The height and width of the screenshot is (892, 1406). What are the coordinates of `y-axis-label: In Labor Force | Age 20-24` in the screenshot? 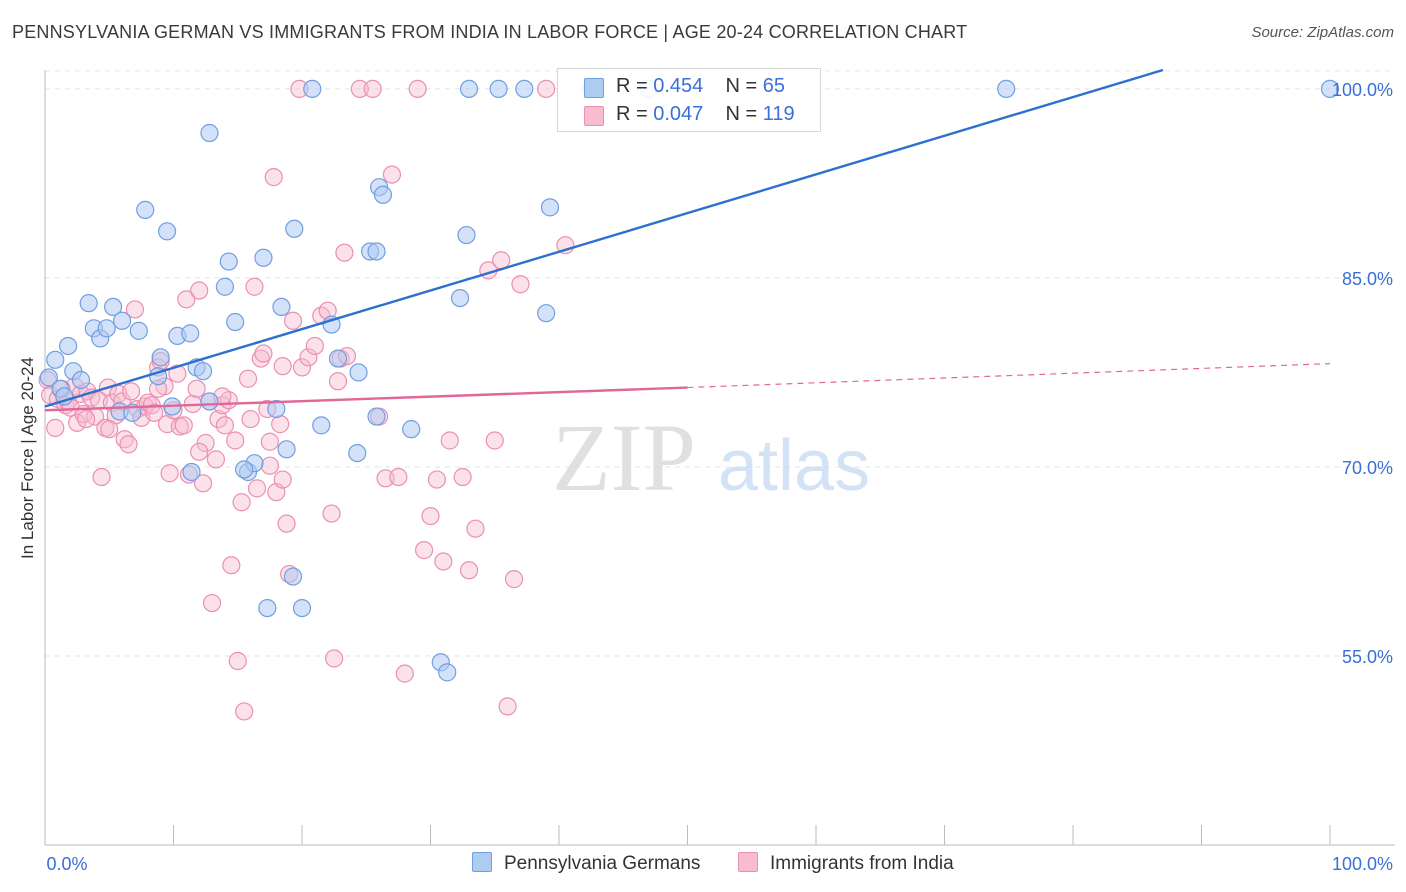 It's located at (27, 458).